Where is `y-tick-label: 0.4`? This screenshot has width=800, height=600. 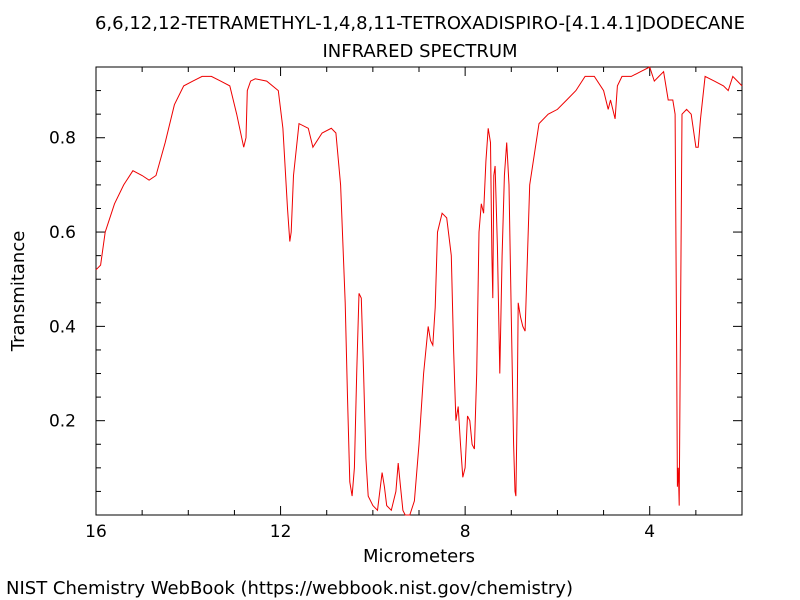
y-tick-label: 0.4 is located at coordinates (62, 327).